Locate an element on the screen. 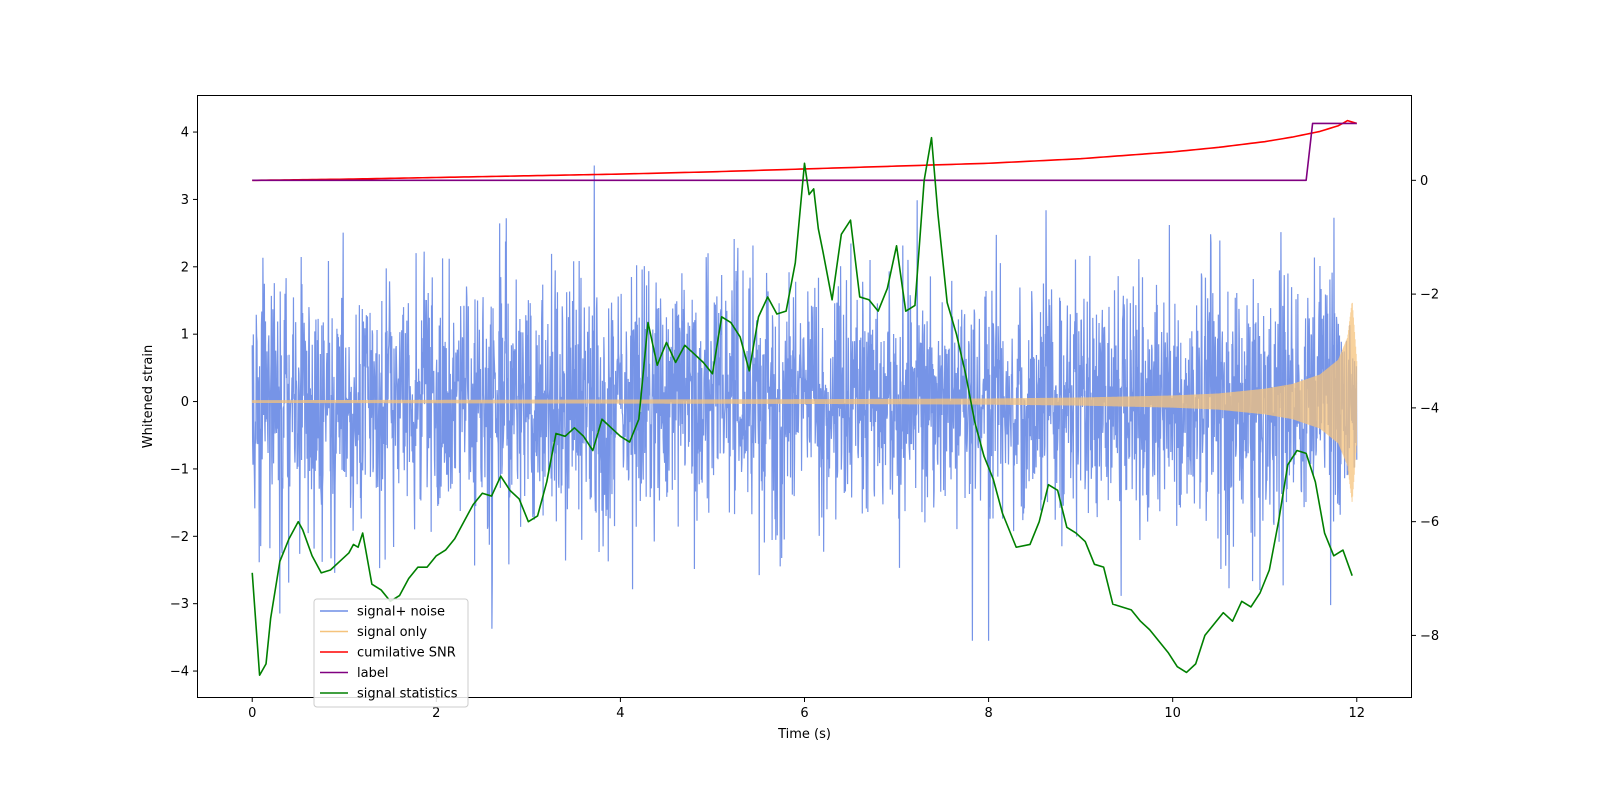  y-axis-label: Whitened strain is located at coordinates (148, 396).